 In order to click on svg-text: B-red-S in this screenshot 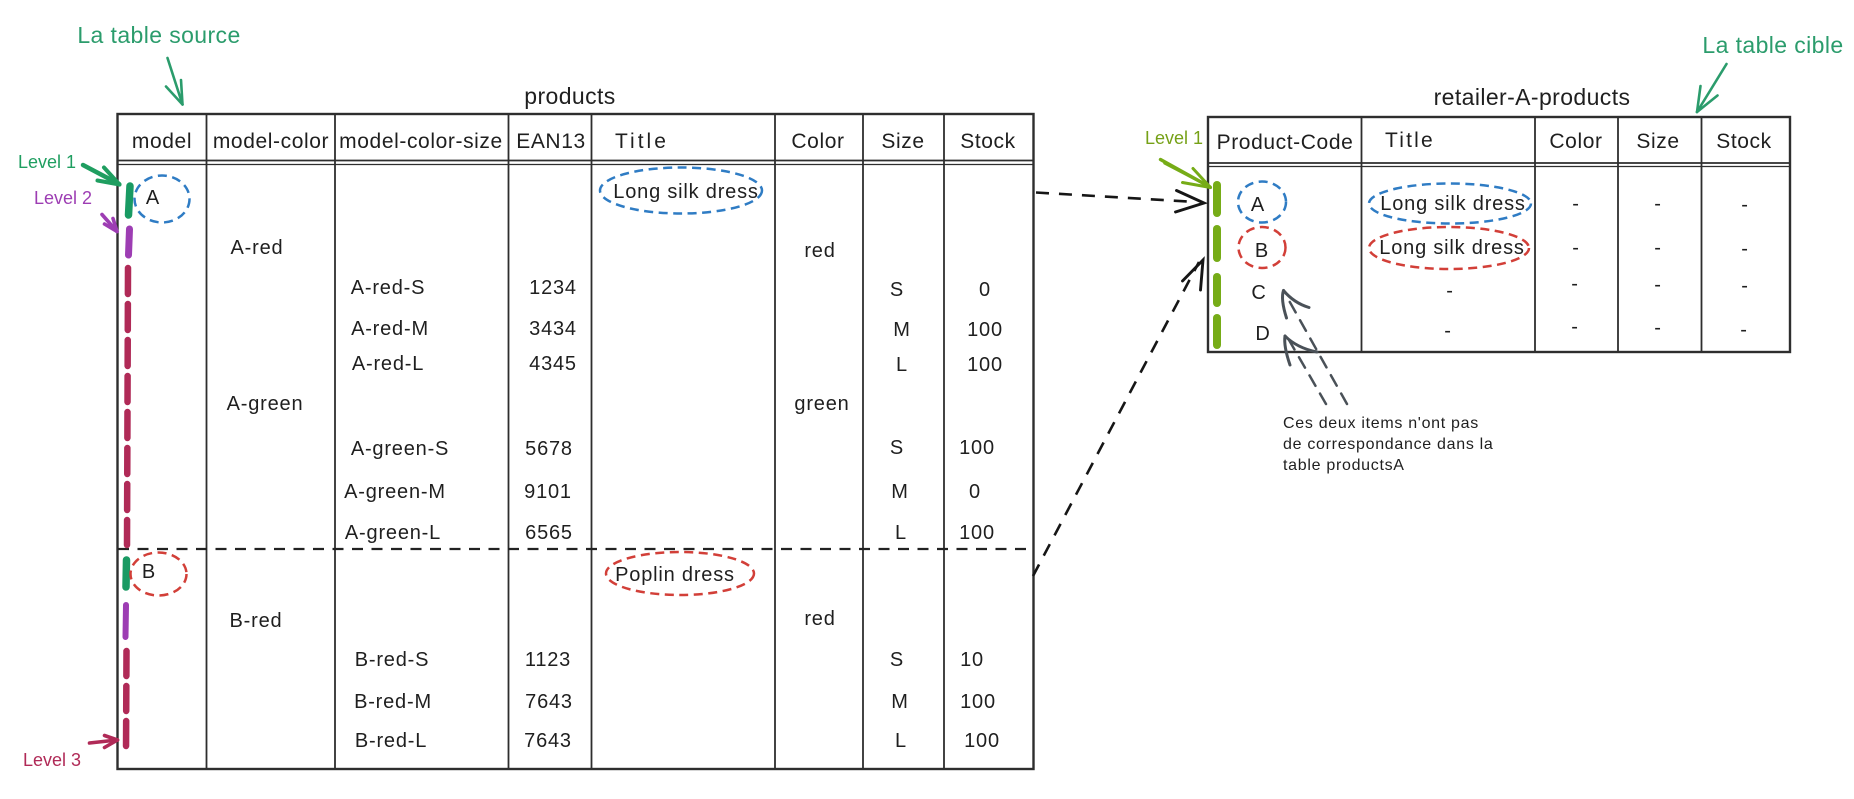, I will do `click(392, 660)`.